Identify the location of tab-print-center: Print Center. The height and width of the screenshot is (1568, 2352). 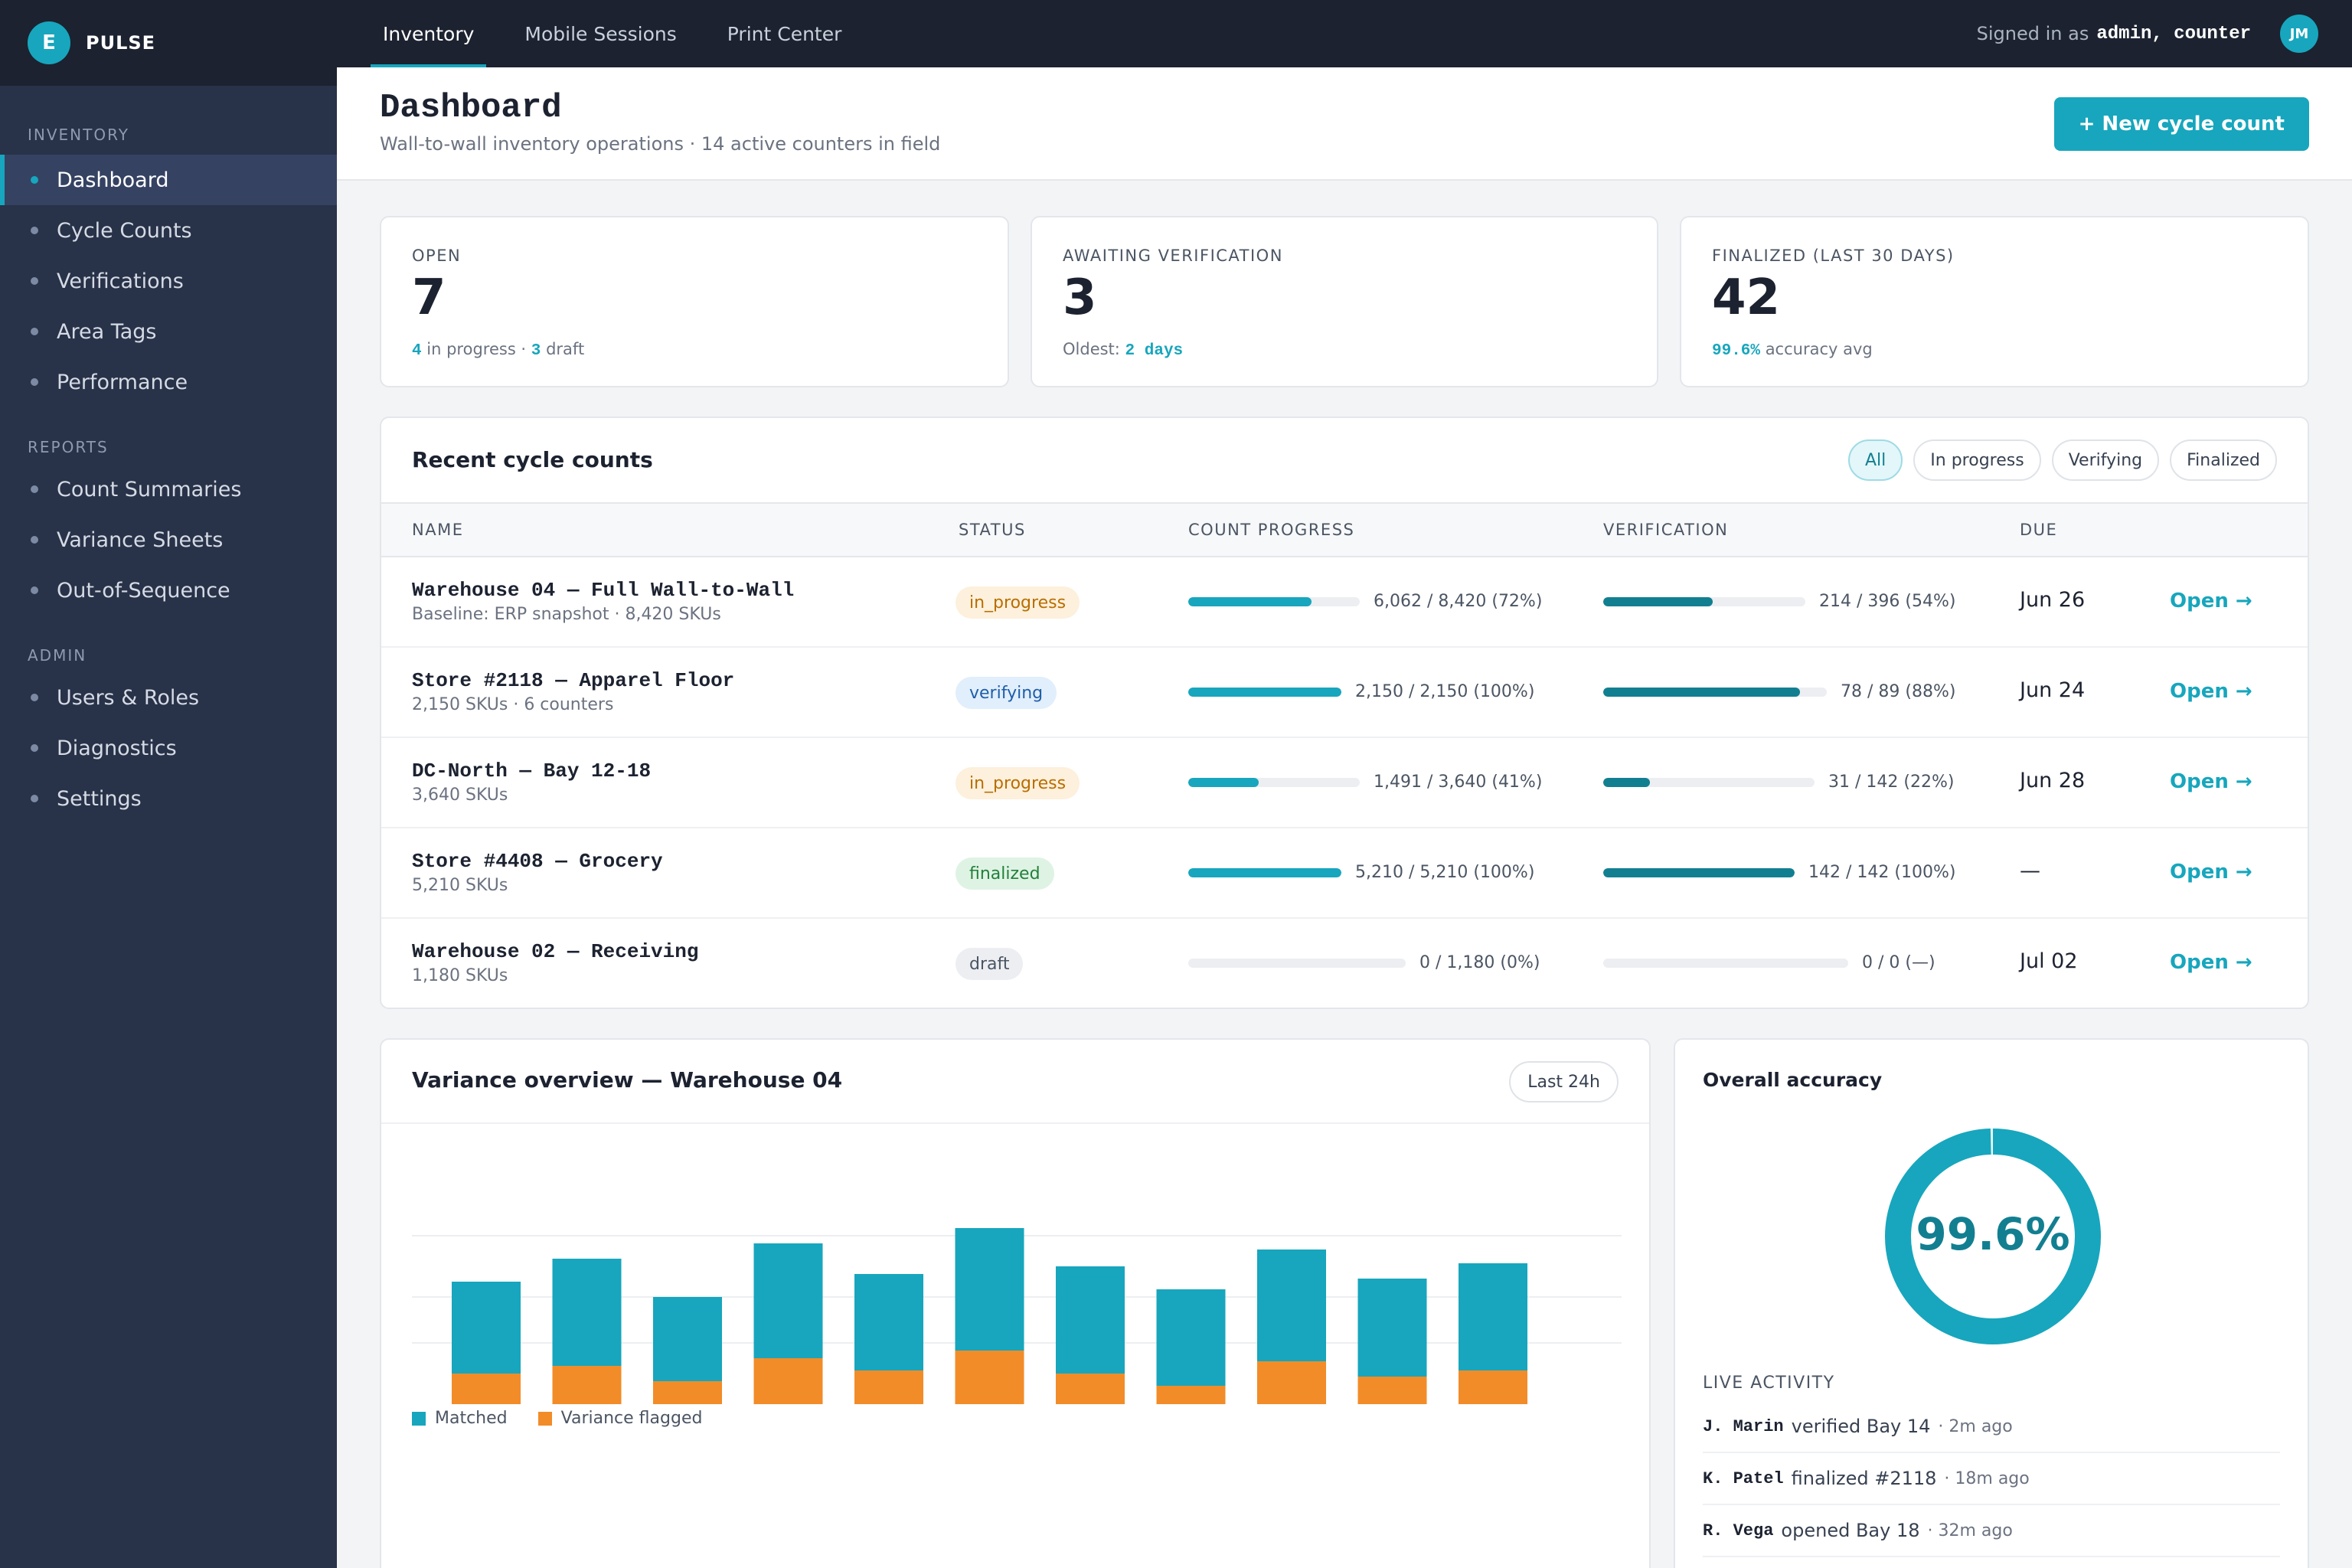
(784, 33).